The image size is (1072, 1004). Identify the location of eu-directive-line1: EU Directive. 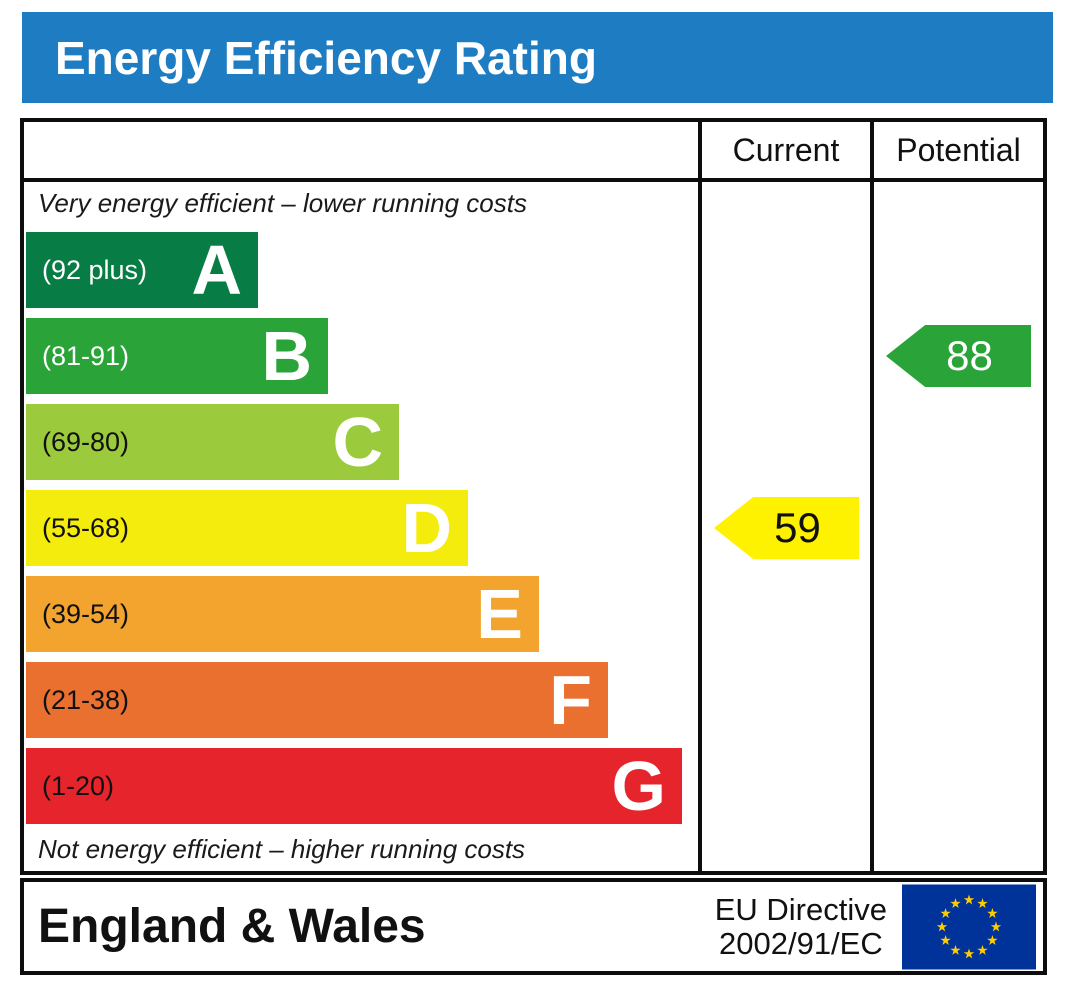
(800, 909).